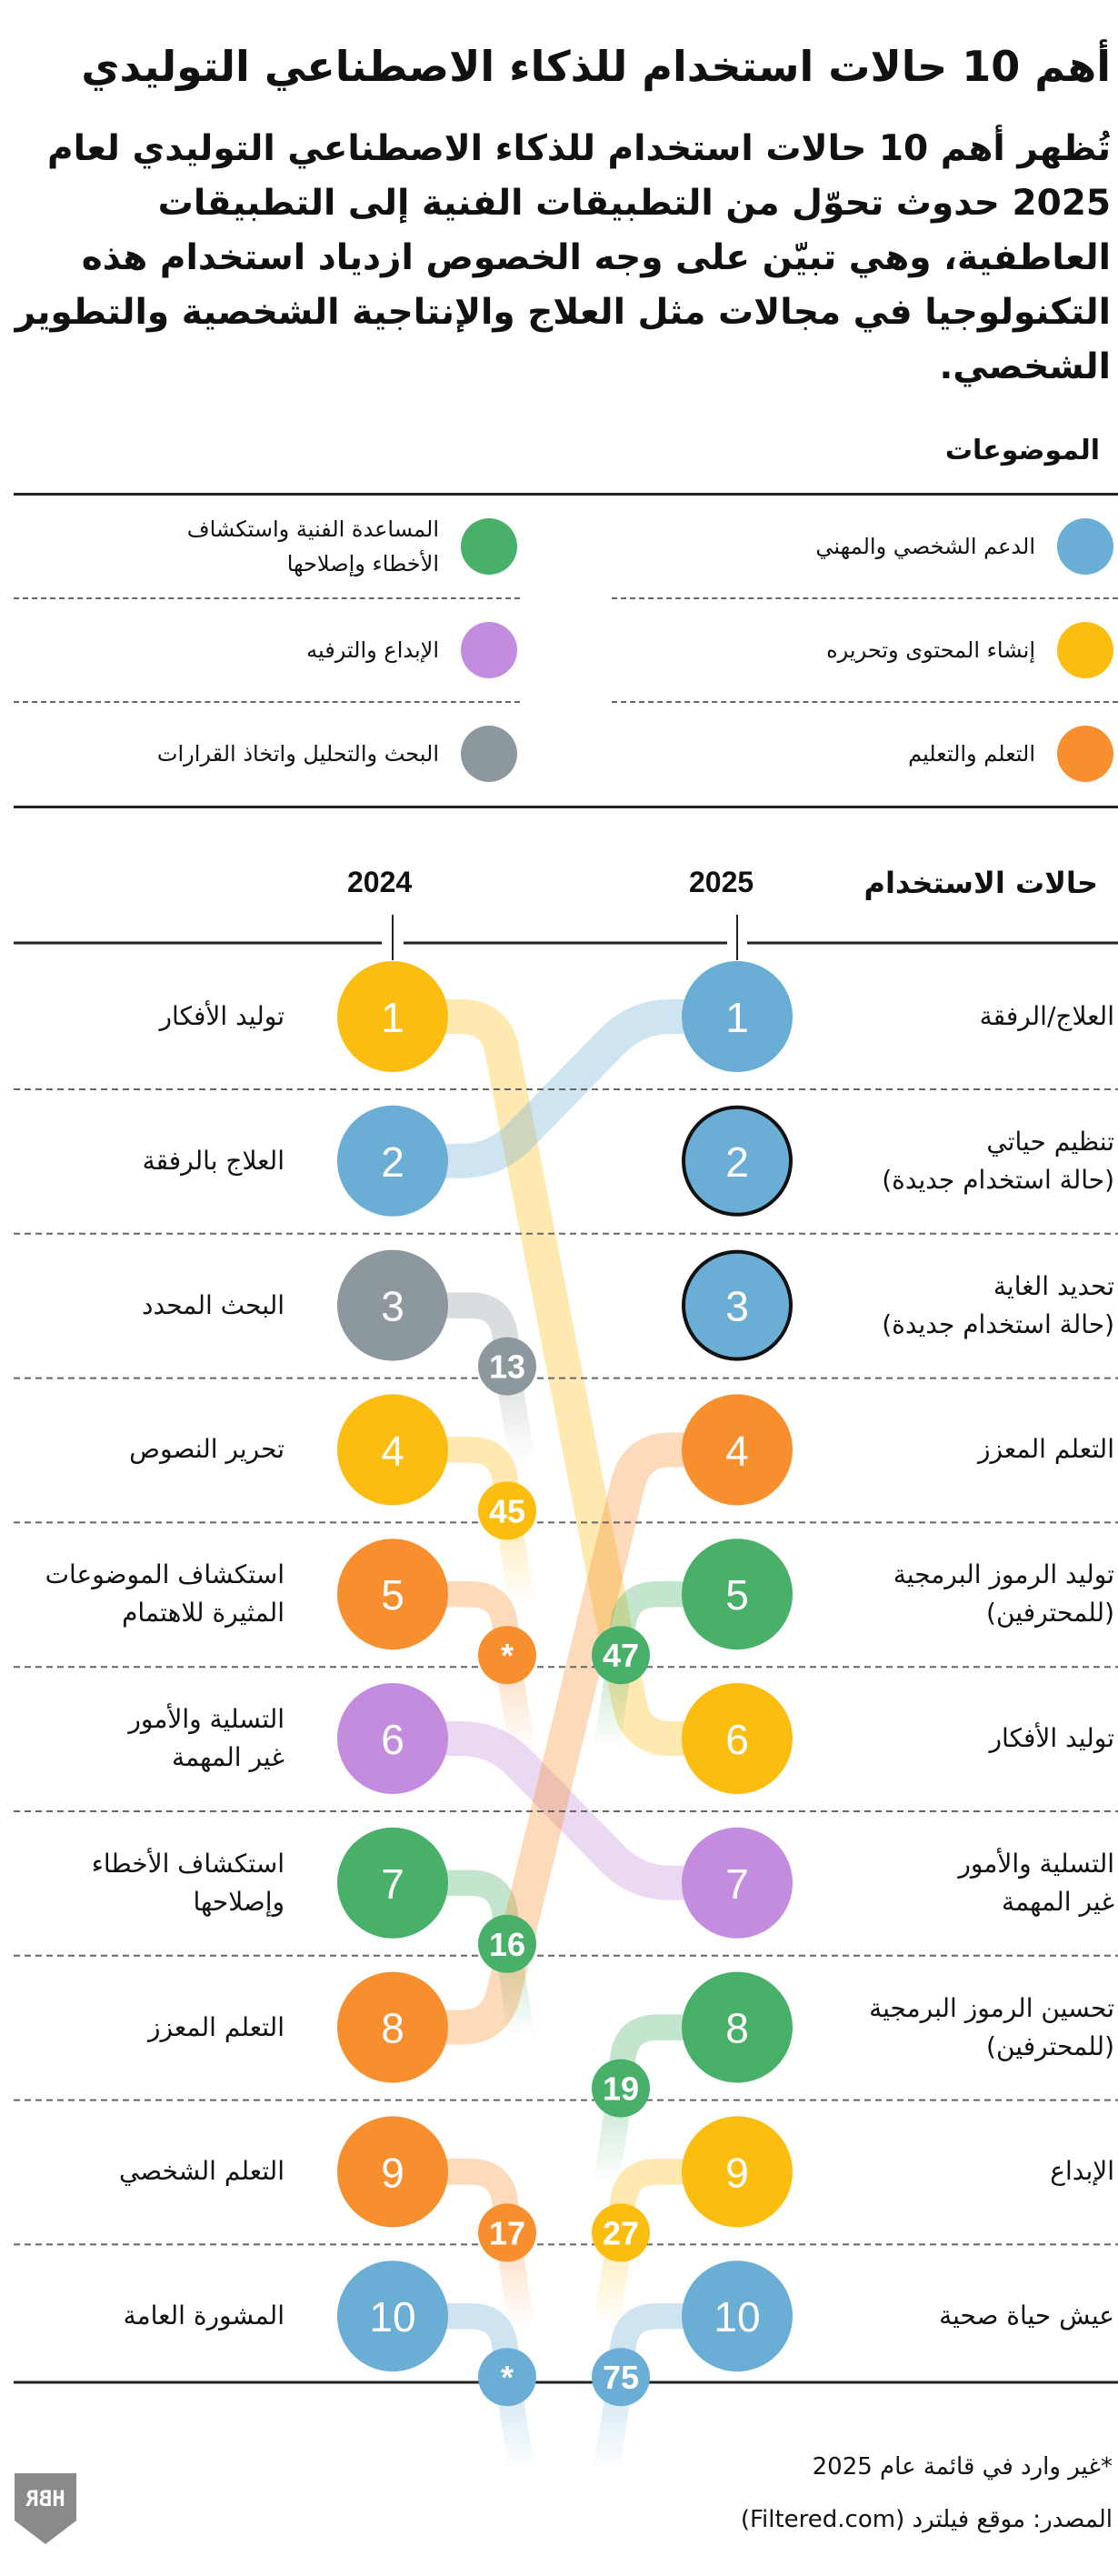 The height and width of the screenshot is (2576, 1118). What do you see at coordinates (1003, 1594) in the screenshot?
I see `use-case-2025-label: توليد الرموز البرمجية (للمحترفين)` at bounding box center [1003, 1594].